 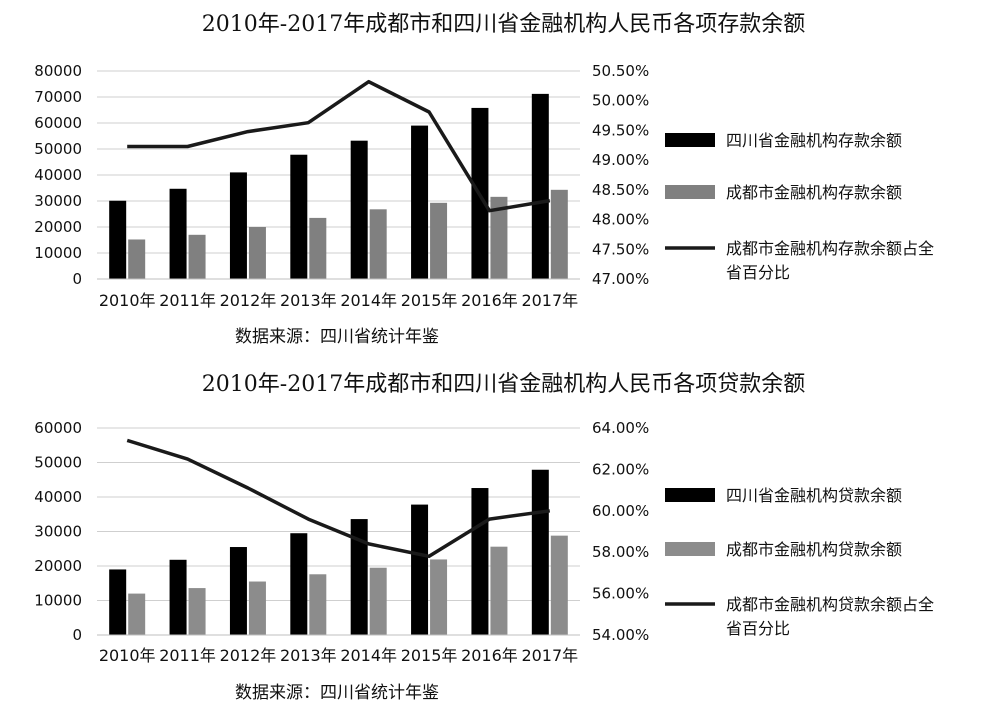 What do you see at coordinates (814, 495) in the screenshot?
I see `loan-legend-label: 四川省金融机构贷款余额` at bounding box center [814, 495].